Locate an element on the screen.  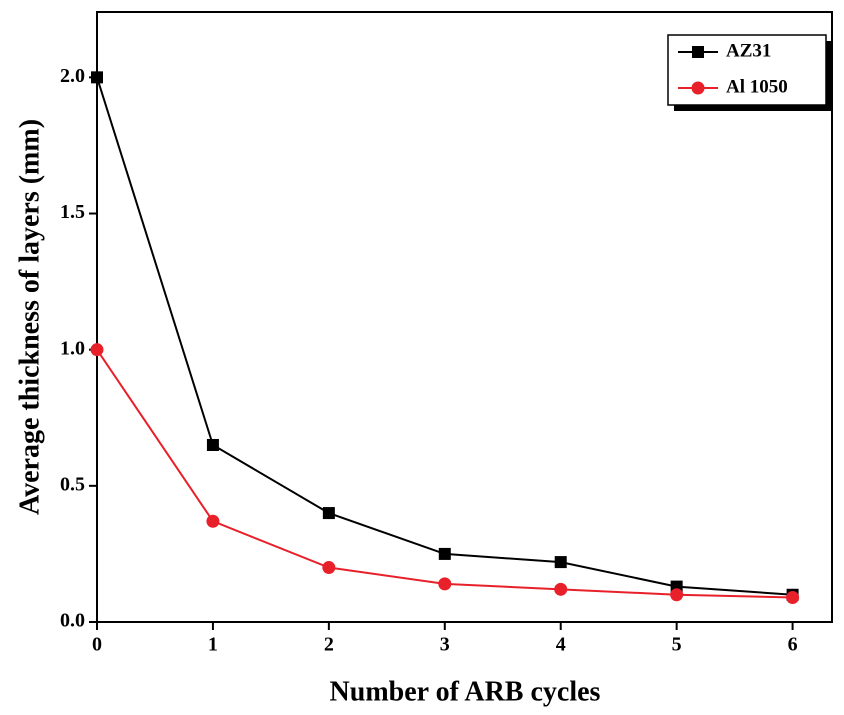
y-axis-title: Average thickness of layers (mm) is located at coordinates (29, 317).